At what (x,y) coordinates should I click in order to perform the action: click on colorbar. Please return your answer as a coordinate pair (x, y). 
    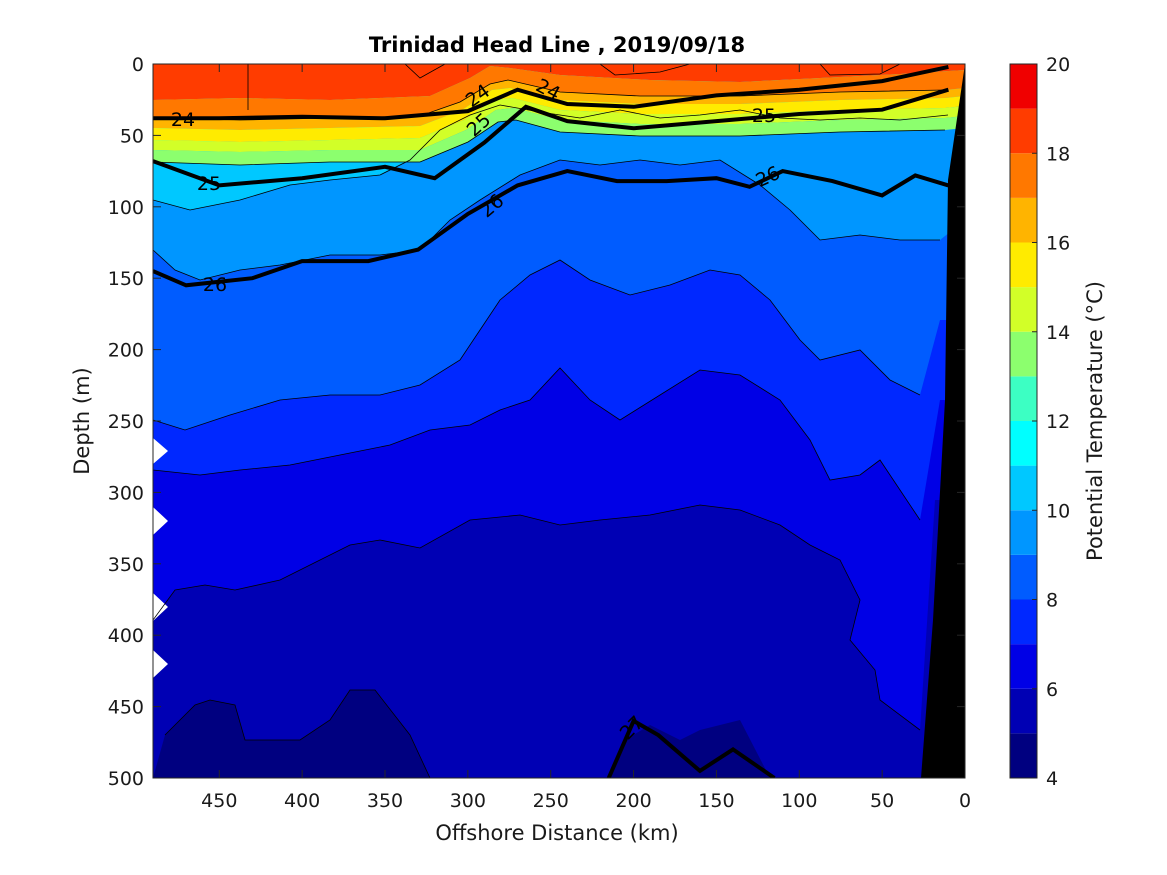
    Looking at the image, I should click on (1023, 421).